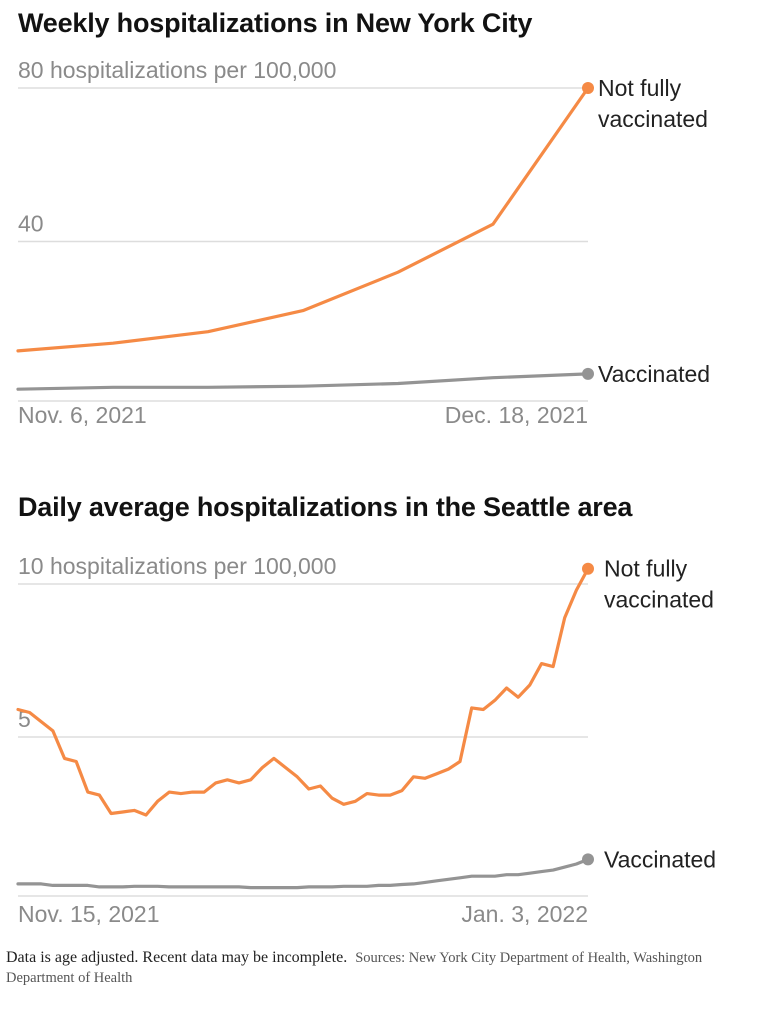 Image resolution: width=780 pixels, height=1017 pixels. I want to click on y-tick-label-0: 10 hospitalizations per 100,000, so click(177, 566).